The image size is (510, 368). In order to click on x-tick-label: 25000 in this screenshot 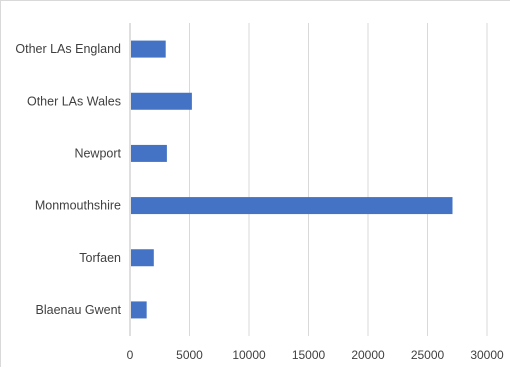, I will do `click(428, 355)`.